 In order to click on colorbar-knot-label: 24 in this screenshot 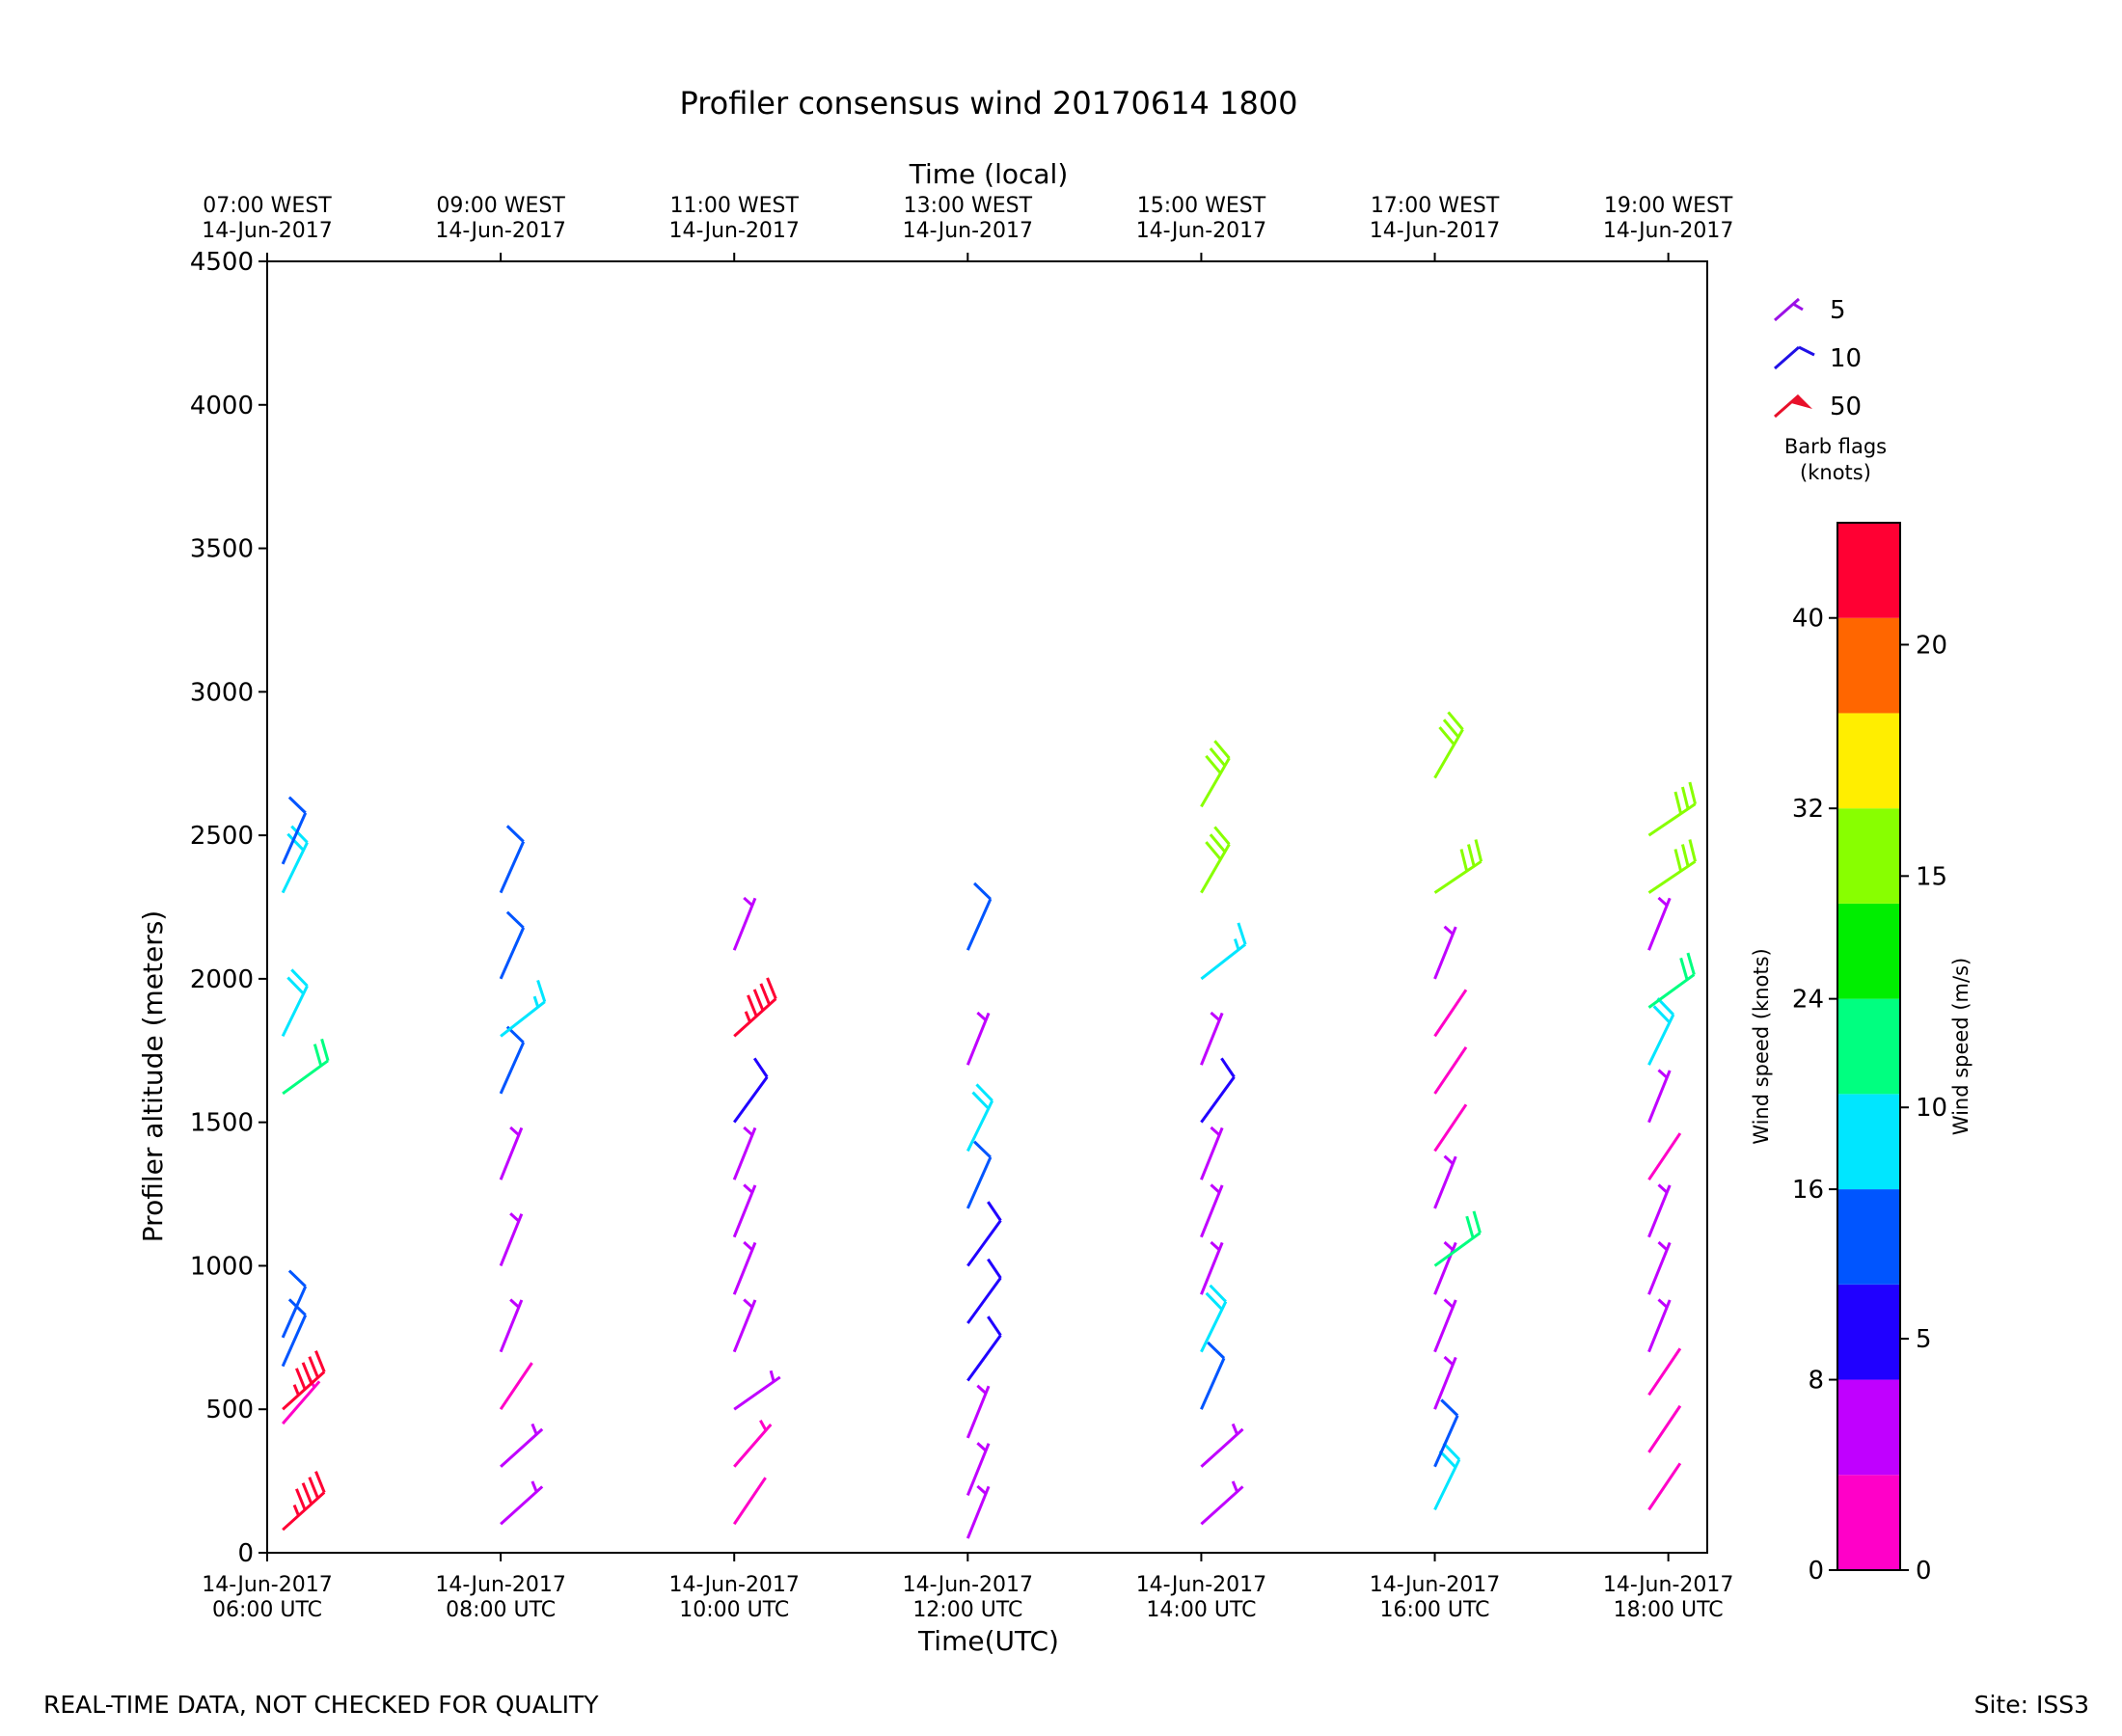, I will do `click(1808, 1000)`.